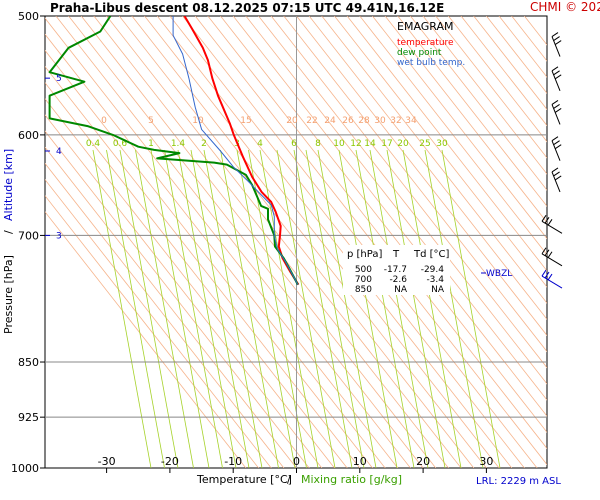 The image size is (600, 500). What do you see at coordinates (411, 121) in the screenshot?
I see `theta-label: 34` at bounding box center [411, 121].